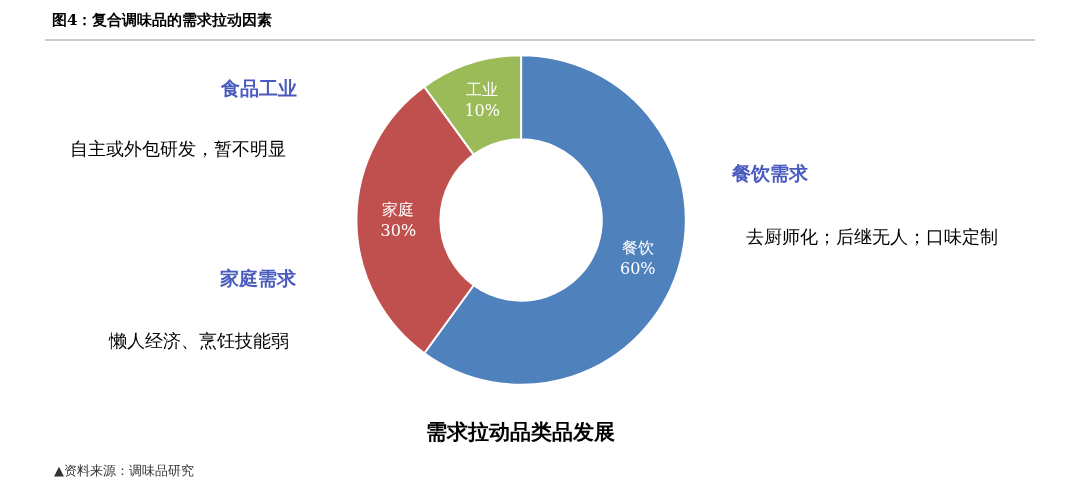 The image size is (1080, 491). What do you see at coordinates (178, 148) in the screenshot?
I see `text: 自主或外包研发，暂不明显` at bounding box center [178, 148].